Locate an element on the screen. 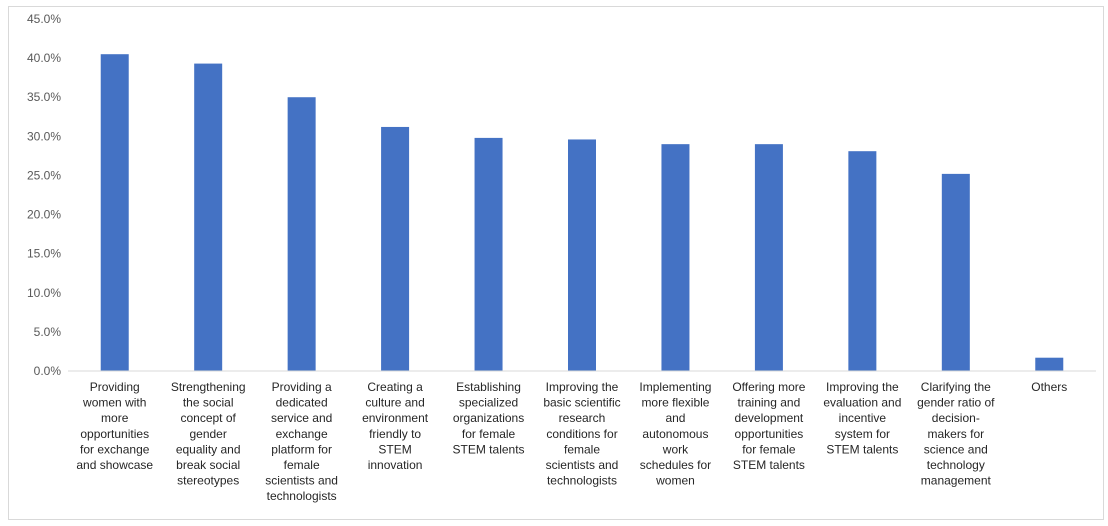 Image resolution: width=1108 pixels, height=526 pixels. y-tick-label: 15.0% is located at coordinates (44, 254).